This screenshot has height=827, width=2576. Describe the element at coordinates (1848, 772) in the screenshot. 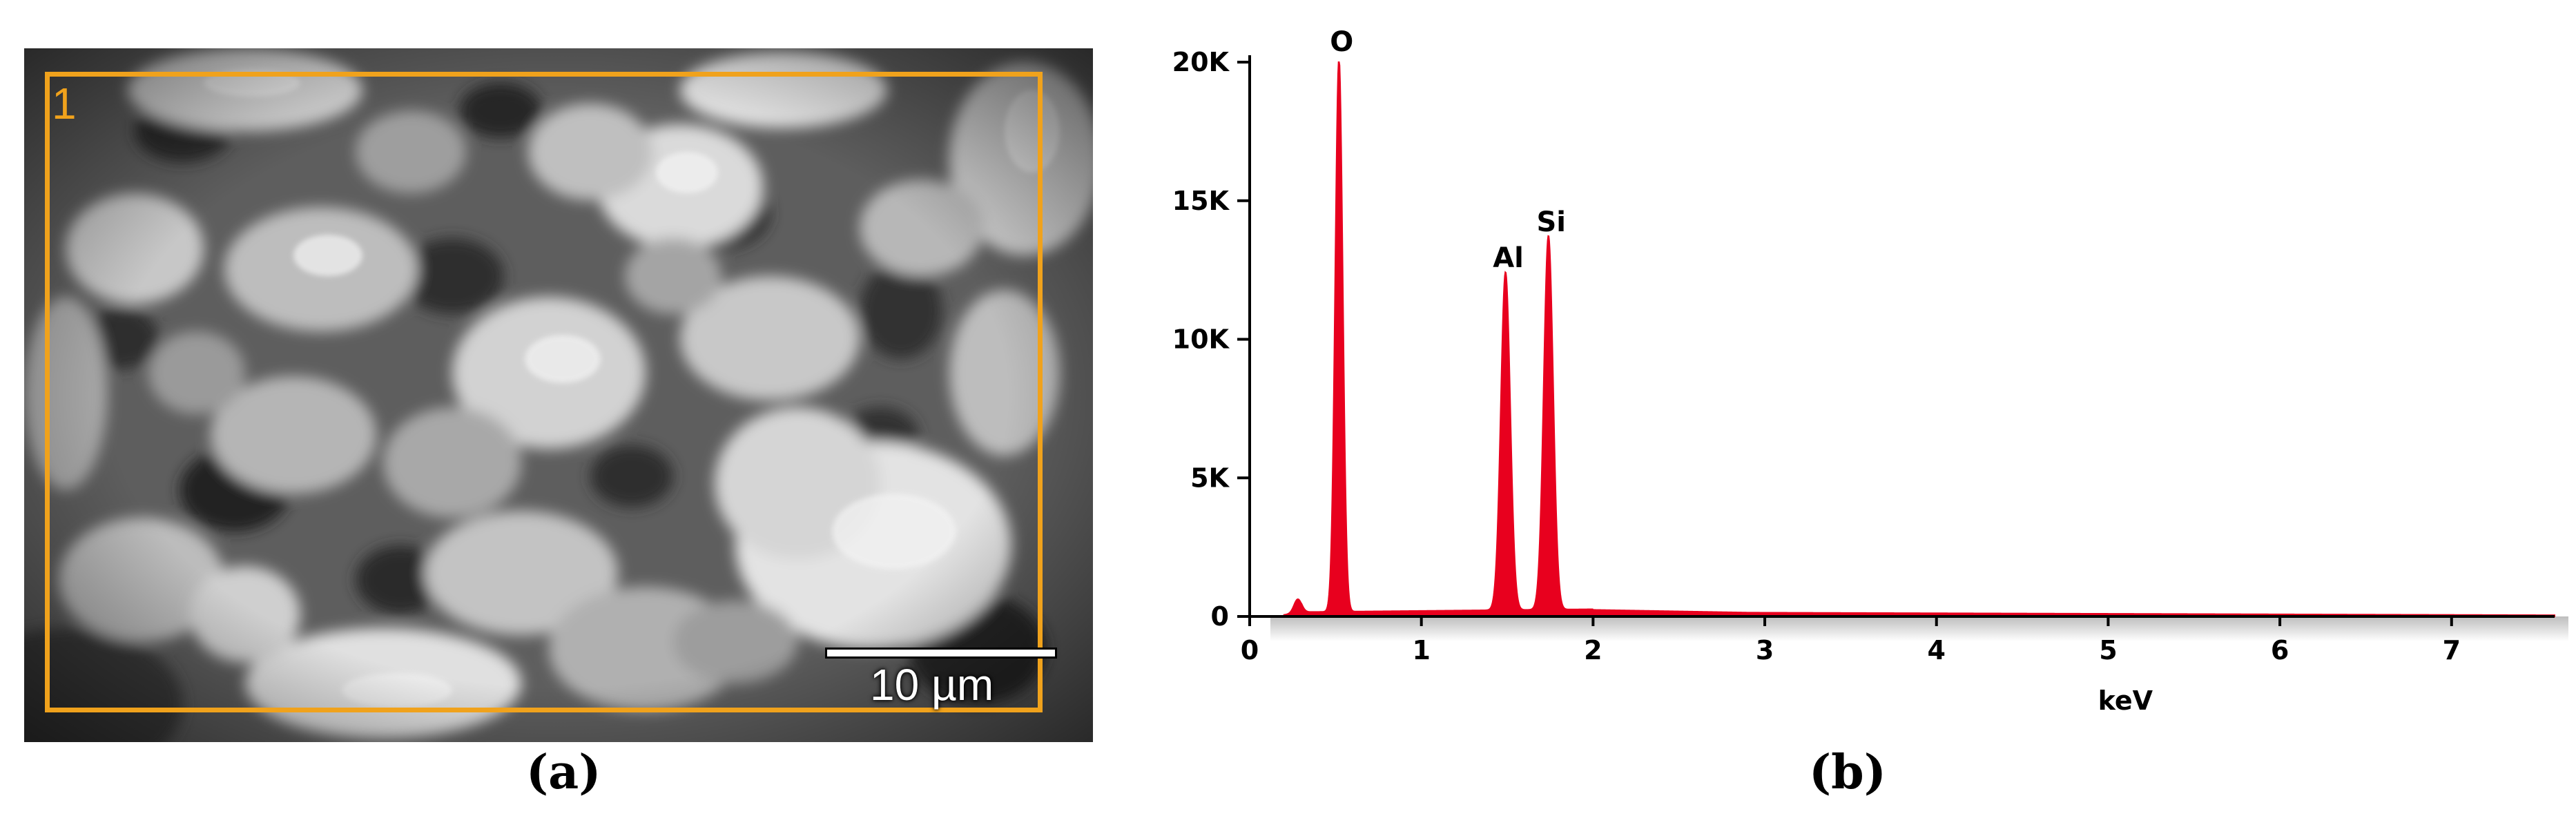

I see `panel-b-caption: (b)` at that location.